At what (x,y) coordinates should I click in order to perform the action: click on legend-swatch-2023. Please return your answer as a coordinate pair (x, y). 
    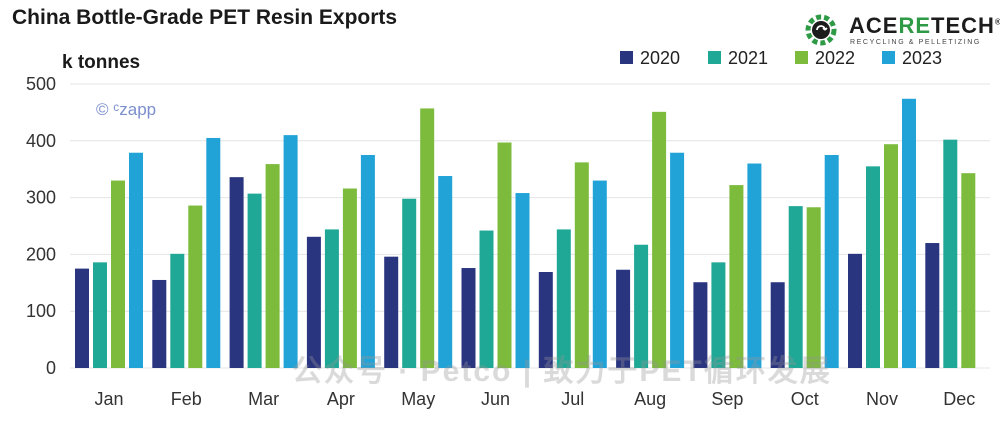
    Looking at the image, I should click on (888, 57).